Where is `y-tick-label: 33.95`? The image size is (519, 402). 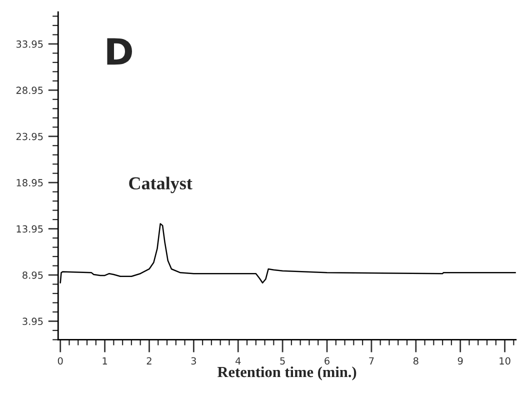
y-tick-label: 33.95 is located at coordinates (29, 44).